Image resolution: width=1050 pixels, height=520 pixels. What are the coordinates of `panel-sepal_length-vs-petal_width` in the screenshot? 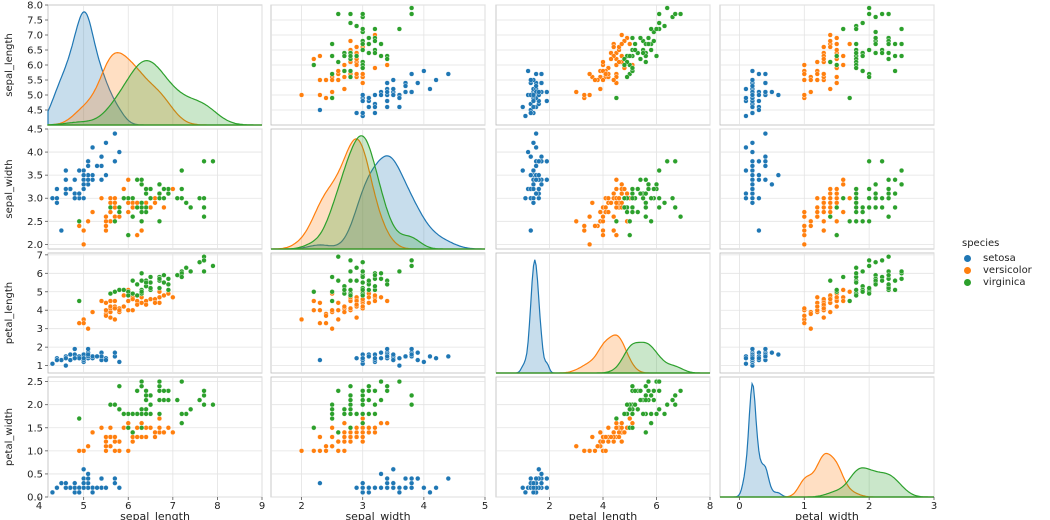 It's located at (827, 65).